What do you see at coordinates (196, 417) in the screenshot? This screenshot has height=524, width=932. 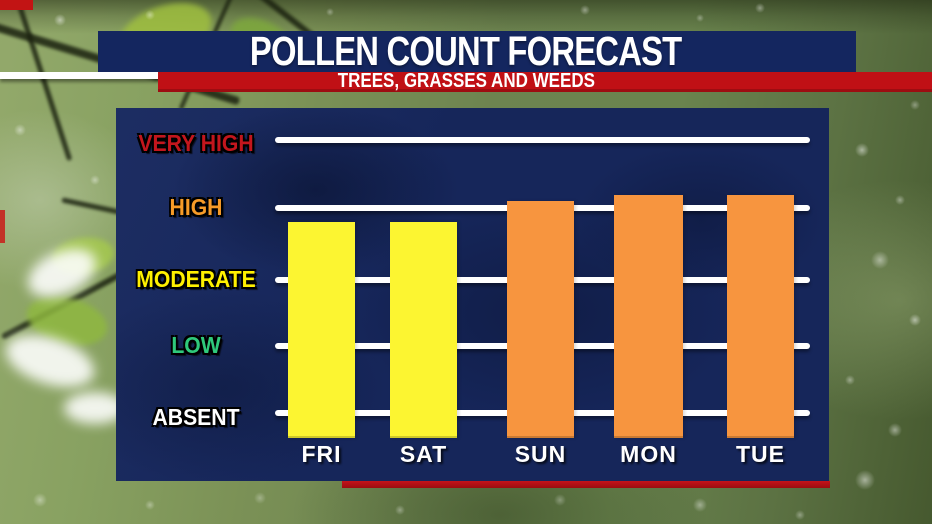 I see `ytick-absent: ABSENT` at bounding box center [196, 417].